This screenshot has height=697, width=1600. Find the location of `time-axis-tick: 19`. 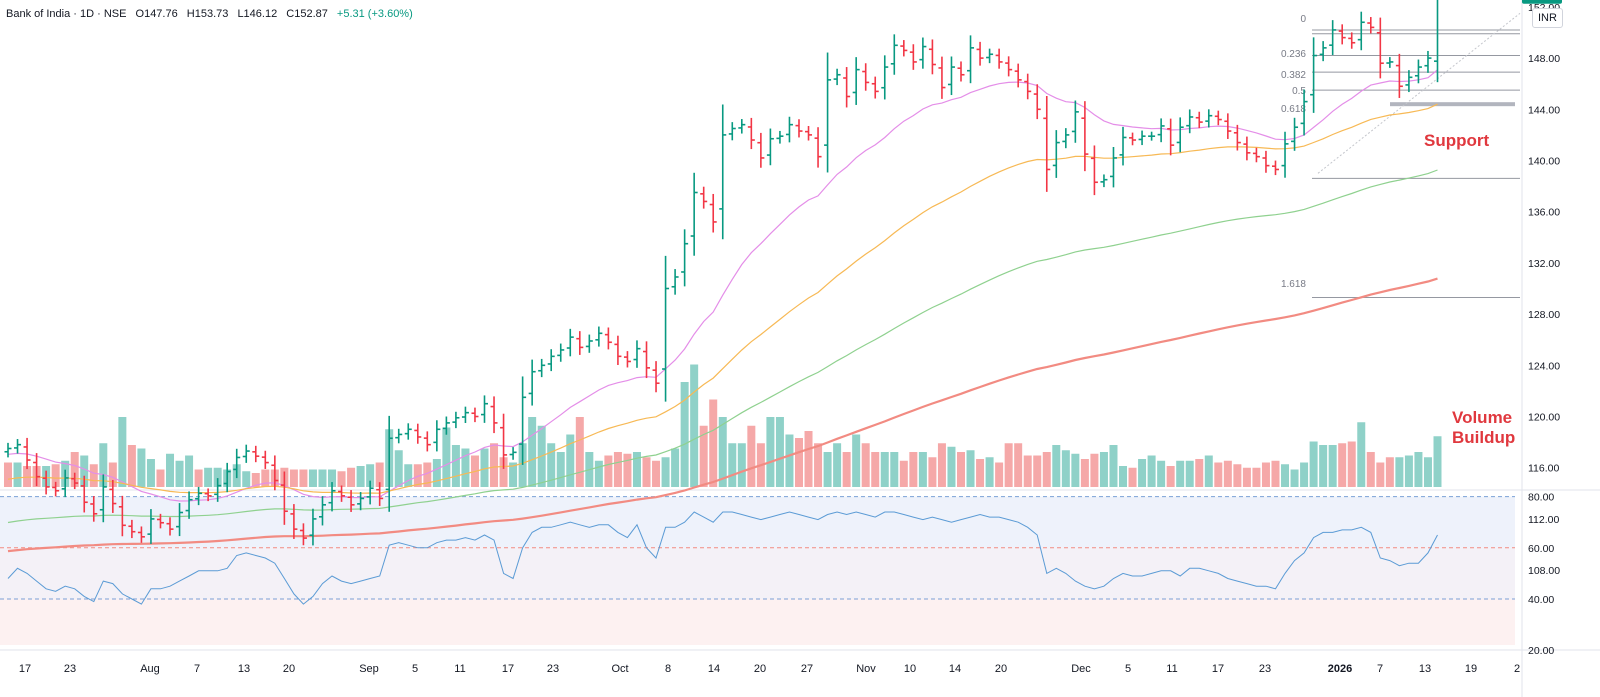

time-axis-tick: 19 is located at coordinates (1471, 669).